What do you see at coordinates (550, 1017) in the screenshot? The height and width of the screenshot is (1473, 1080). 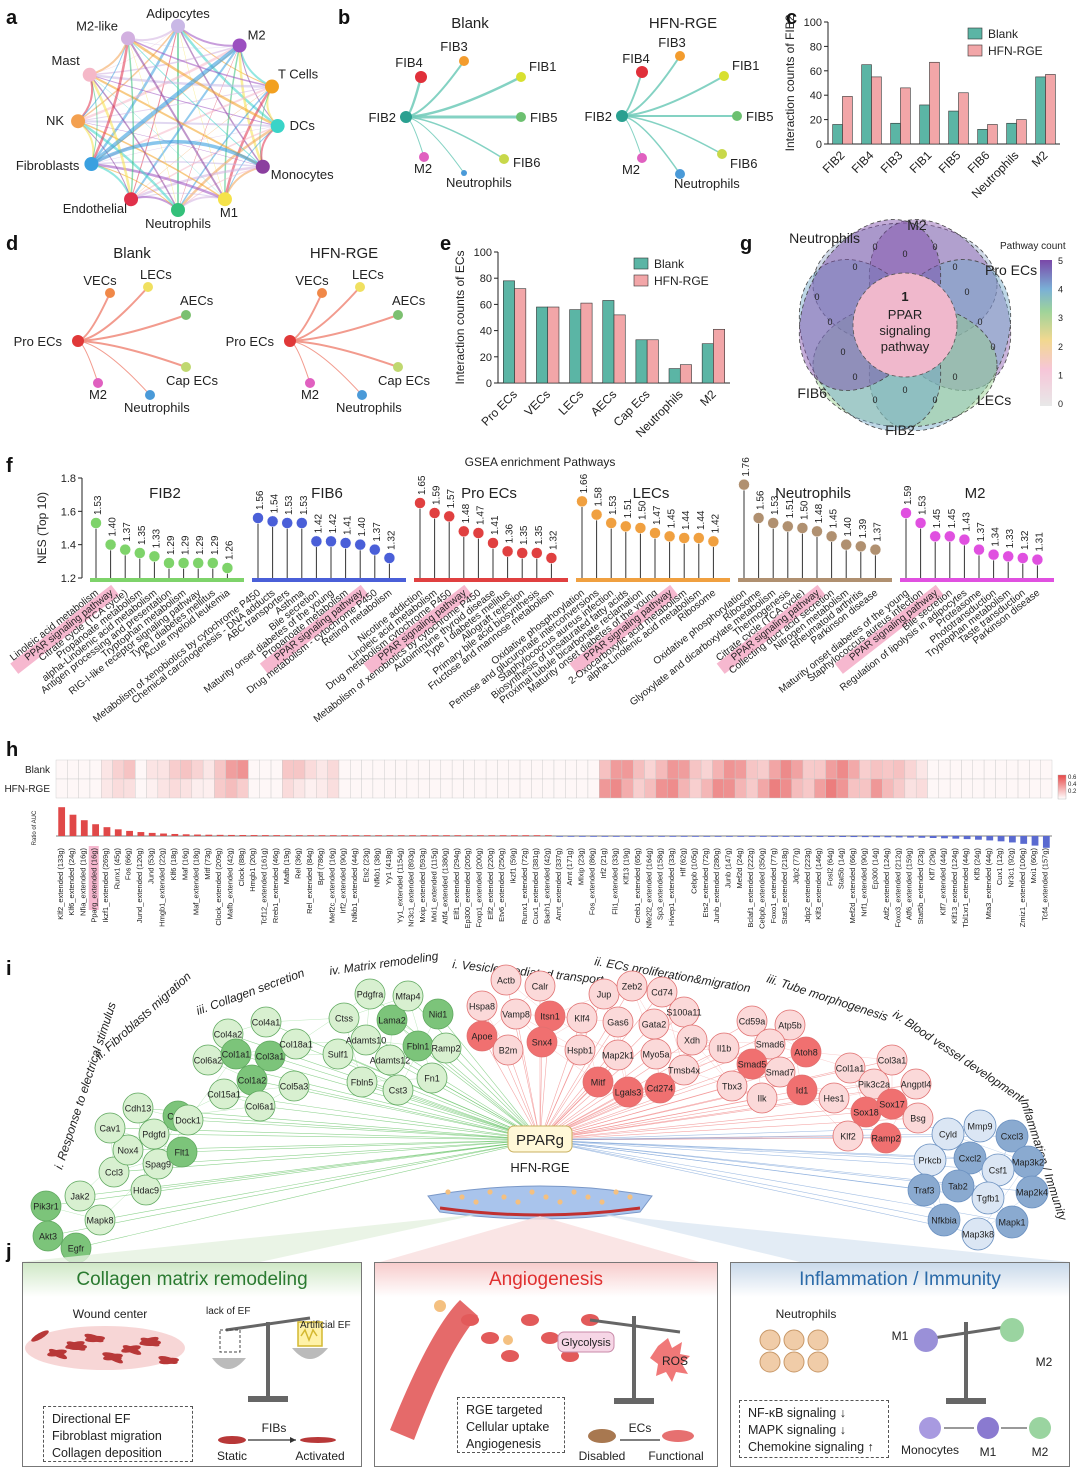 I see `i-gene-label: Itsn1` at bounding box center [550, 1017].